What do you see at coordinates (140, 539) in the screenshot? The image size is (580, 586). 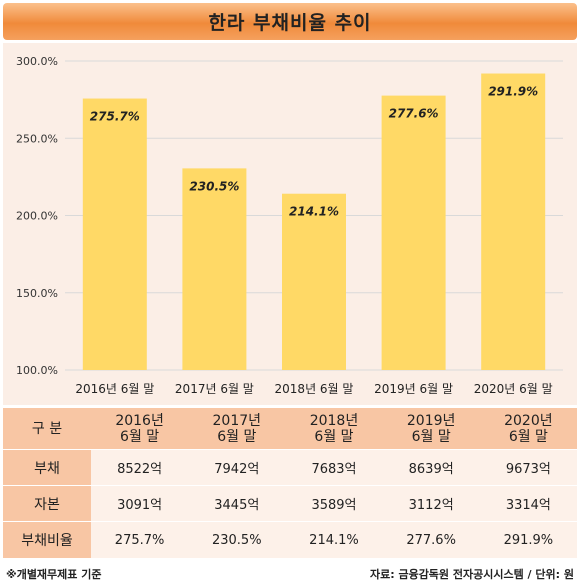 I see `table-cell: 275.7%` at bounding box center [140, 539].